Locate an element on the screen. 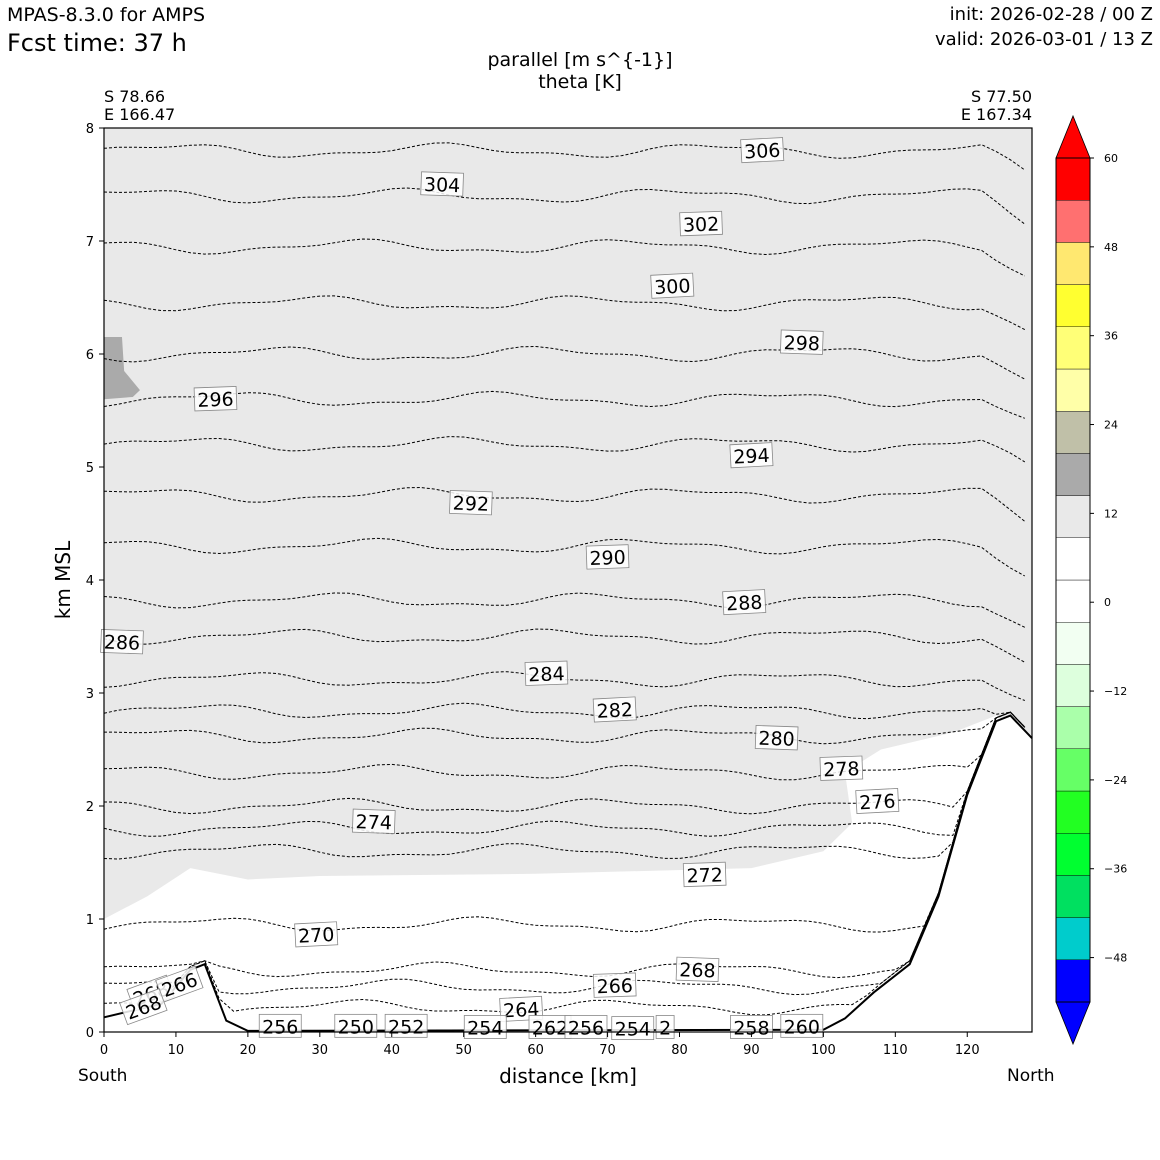 The width and height of the screenshot is (1160, 1160). svg-text: 266 is located at coordinates (614, 986).